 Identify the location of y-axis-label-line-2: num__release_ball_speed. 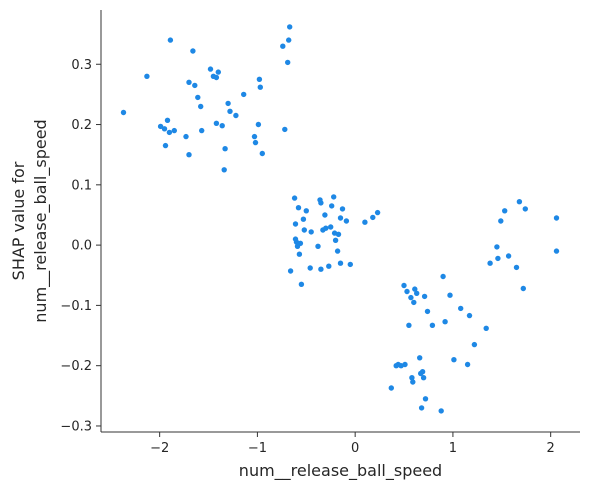
(41, 220).